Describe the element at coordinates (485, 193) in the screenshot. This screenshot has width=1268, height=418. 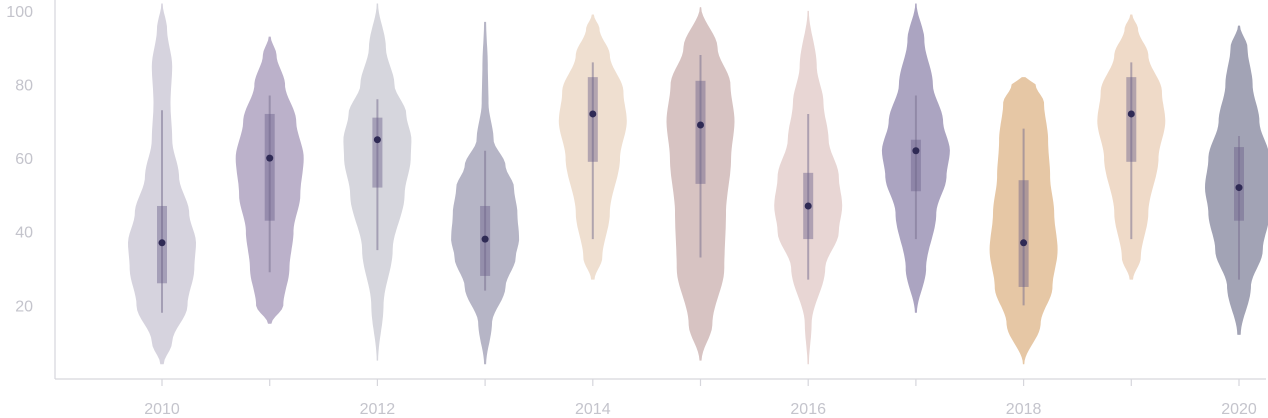
I see `violin-2013` at that location.